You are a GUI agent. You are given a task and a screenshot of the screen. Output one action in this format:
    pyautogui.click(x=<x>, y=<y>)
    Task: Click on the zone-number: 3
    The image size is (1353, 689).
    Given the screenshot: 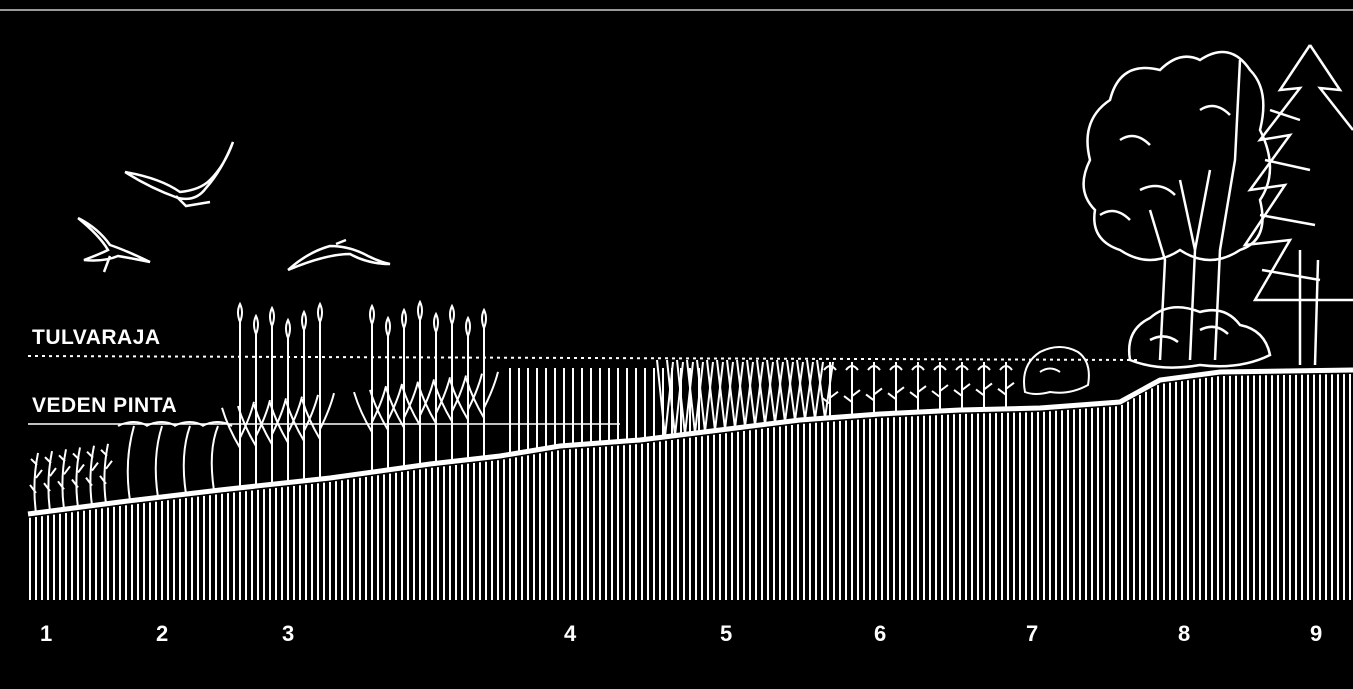 What is the action you would take?
    pyautogui.click(x=288, y=633)
    